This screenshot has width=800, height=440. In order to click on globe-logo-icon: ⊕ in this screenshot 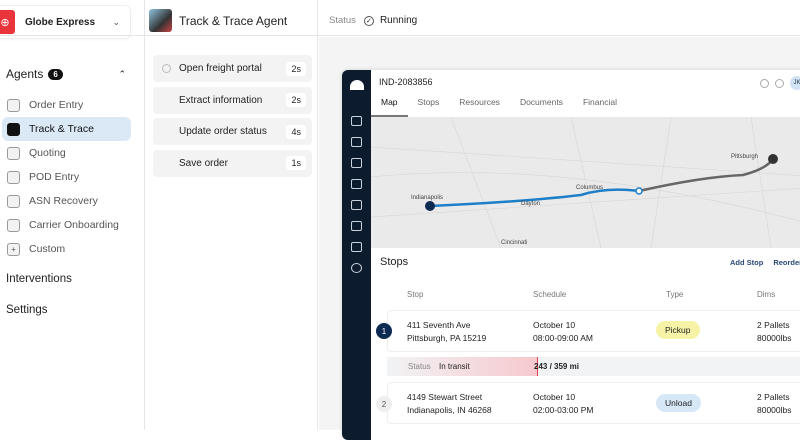, I will do `click(7, 22)`.